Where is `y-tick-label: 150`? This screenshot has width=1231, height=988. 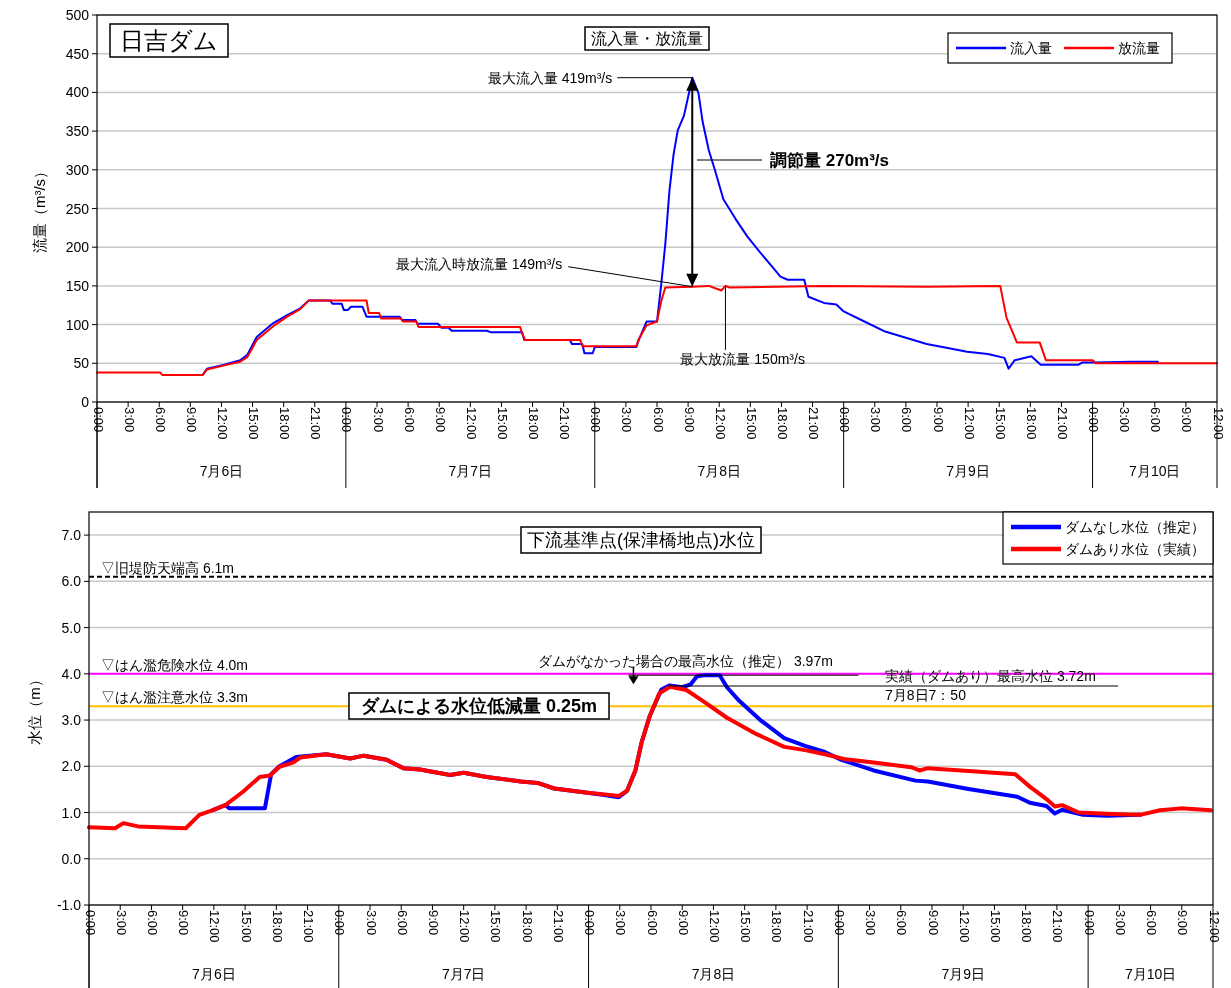
y-tick-label: 150 is located at coordinates (77, 285).